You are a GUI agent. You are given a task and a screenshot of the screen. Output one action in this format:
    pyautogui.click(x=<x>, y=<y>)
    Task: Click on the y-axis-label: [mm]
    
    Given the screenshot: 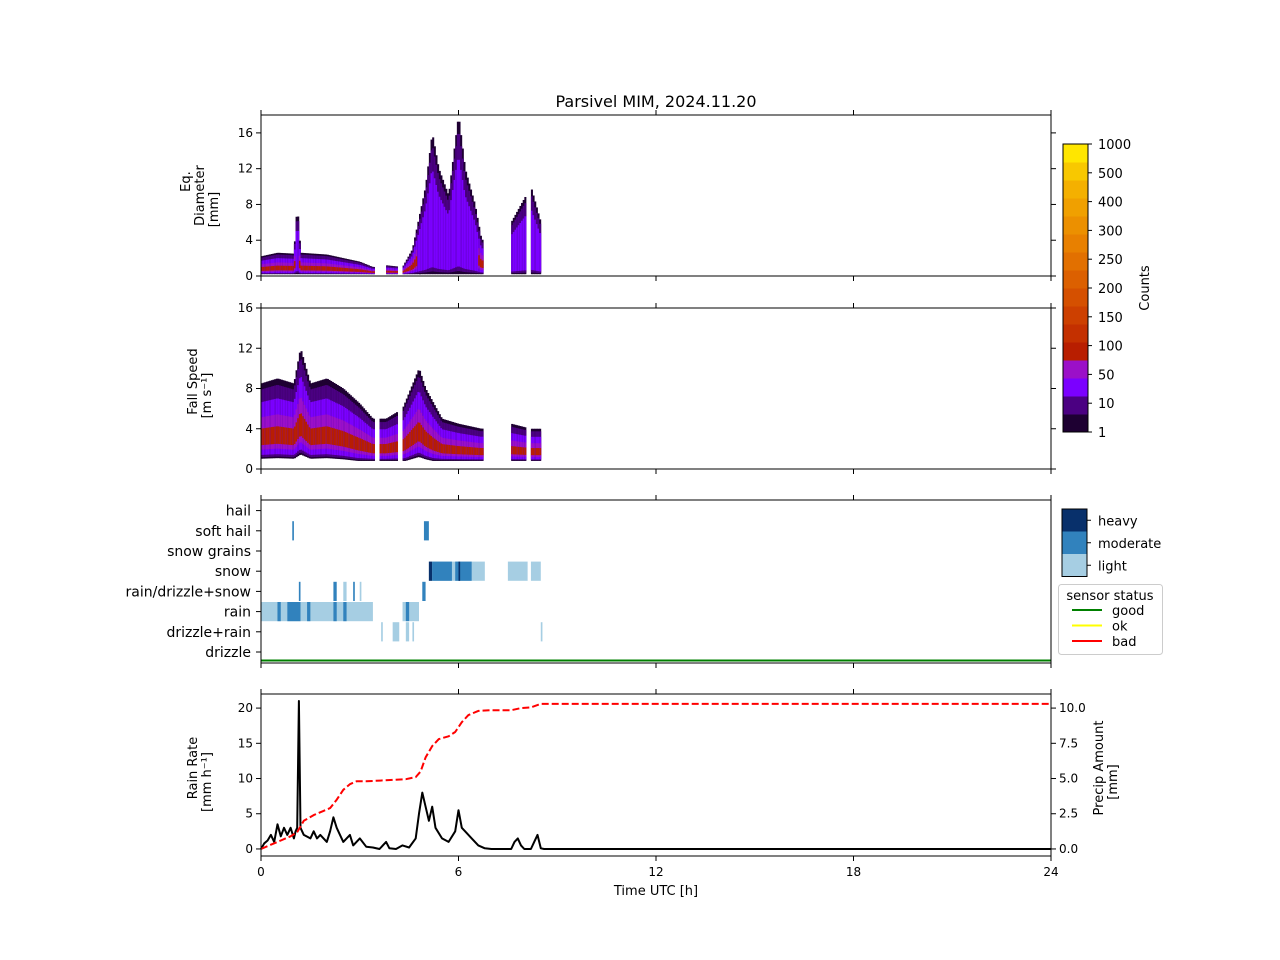 What is the action you would take?
    pyautogui.click(x=1113, y=781)
    